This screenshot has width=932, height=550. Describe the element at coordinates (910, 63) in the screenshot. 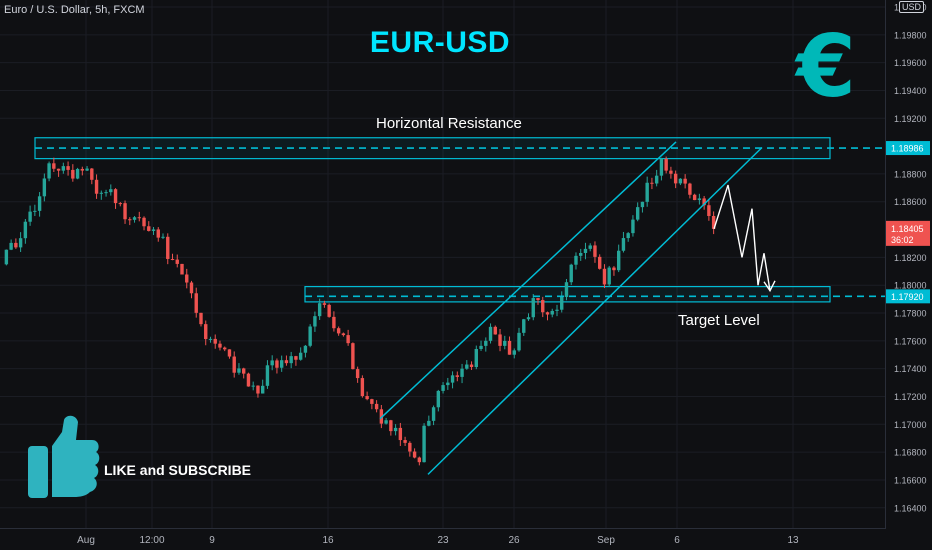

I see `y-tick-label: 1.19600` at that location.